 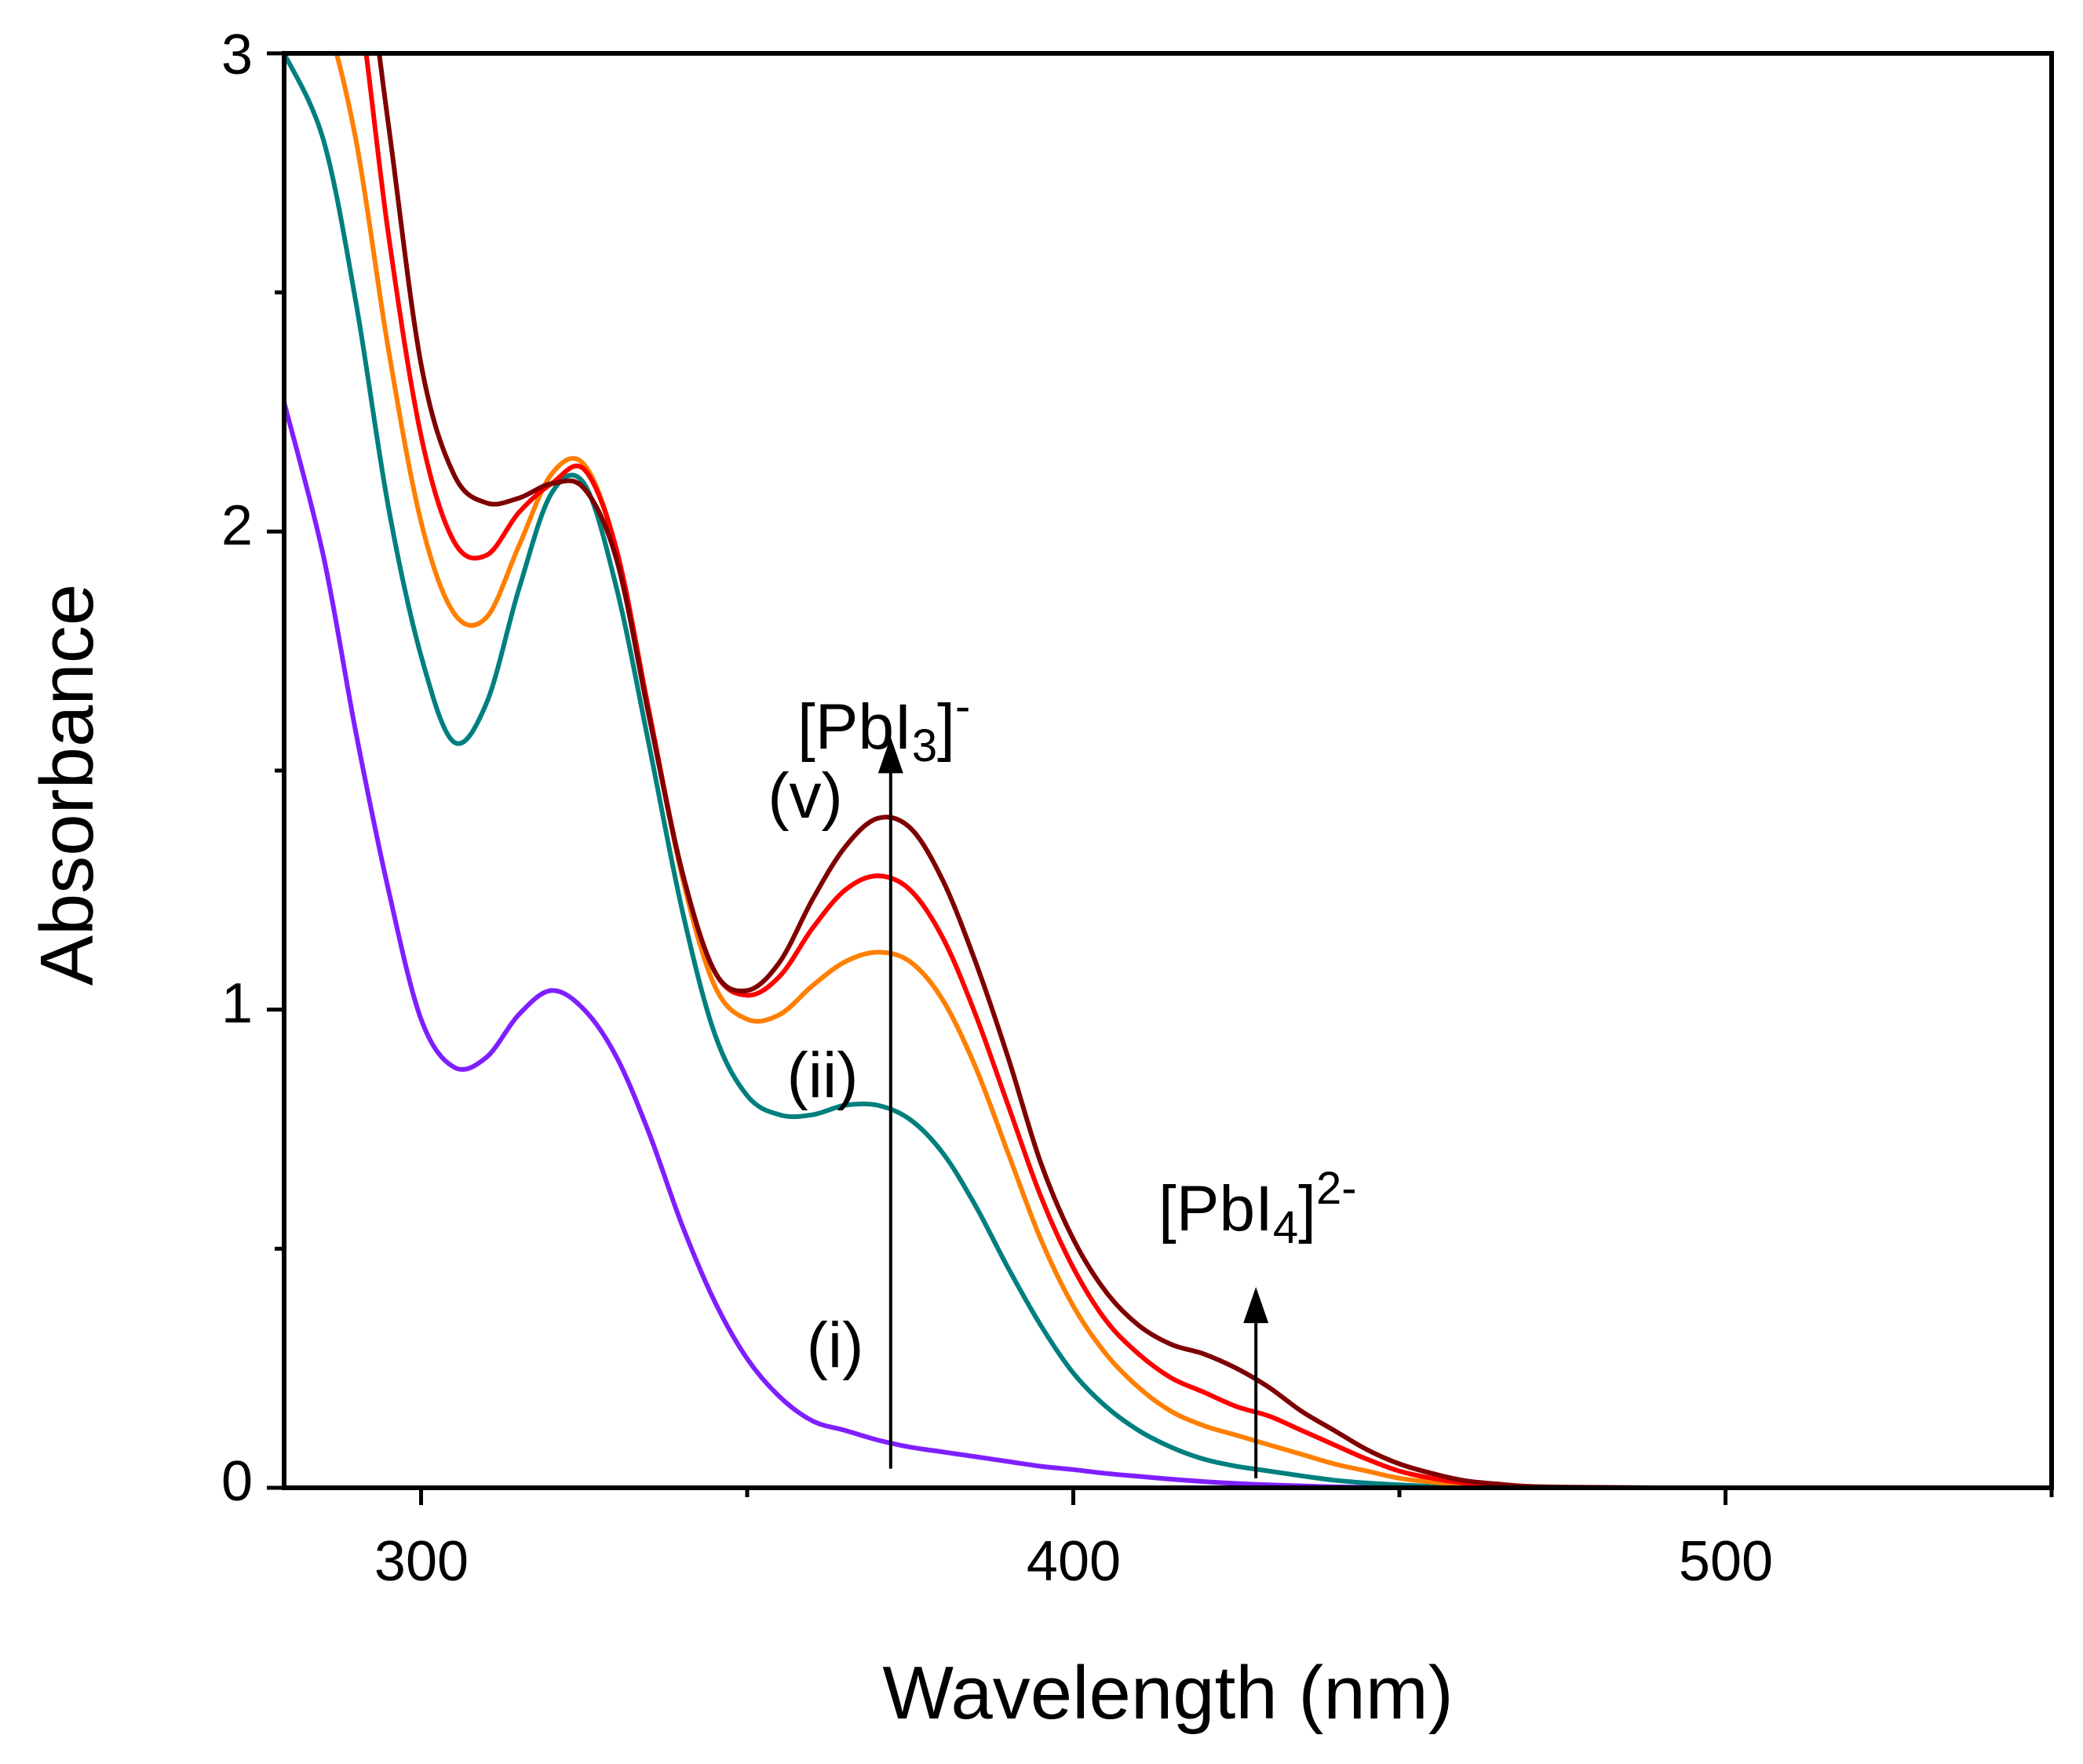 I want to click on pbi4-sub: 4, so click(x=1285, y=1227).